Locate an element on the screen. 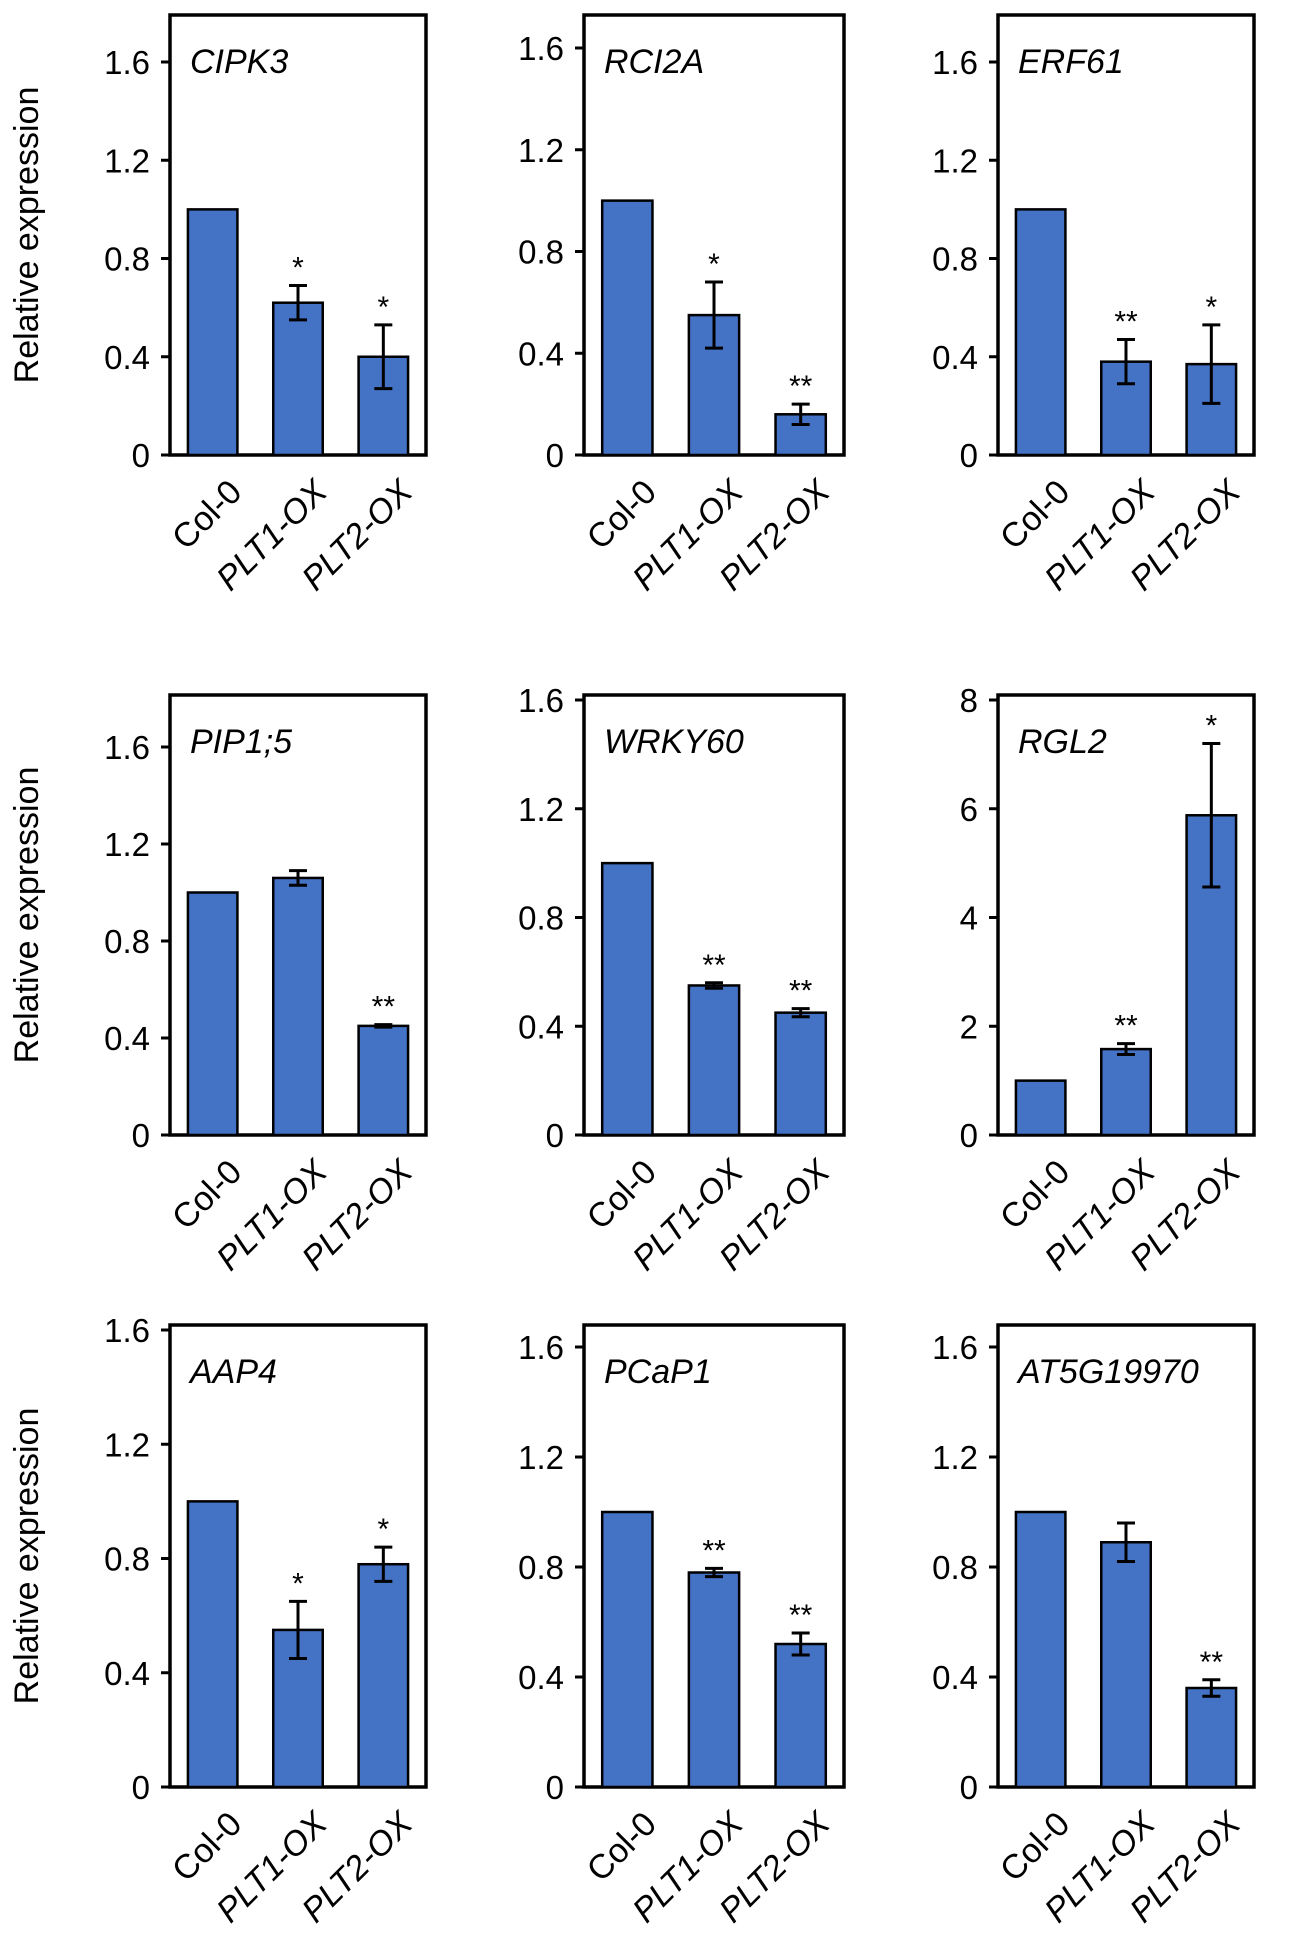 This screenshot has height=1933, width=1299. gene-title: AT5G19970 is located at coordinates (1107, 1372).